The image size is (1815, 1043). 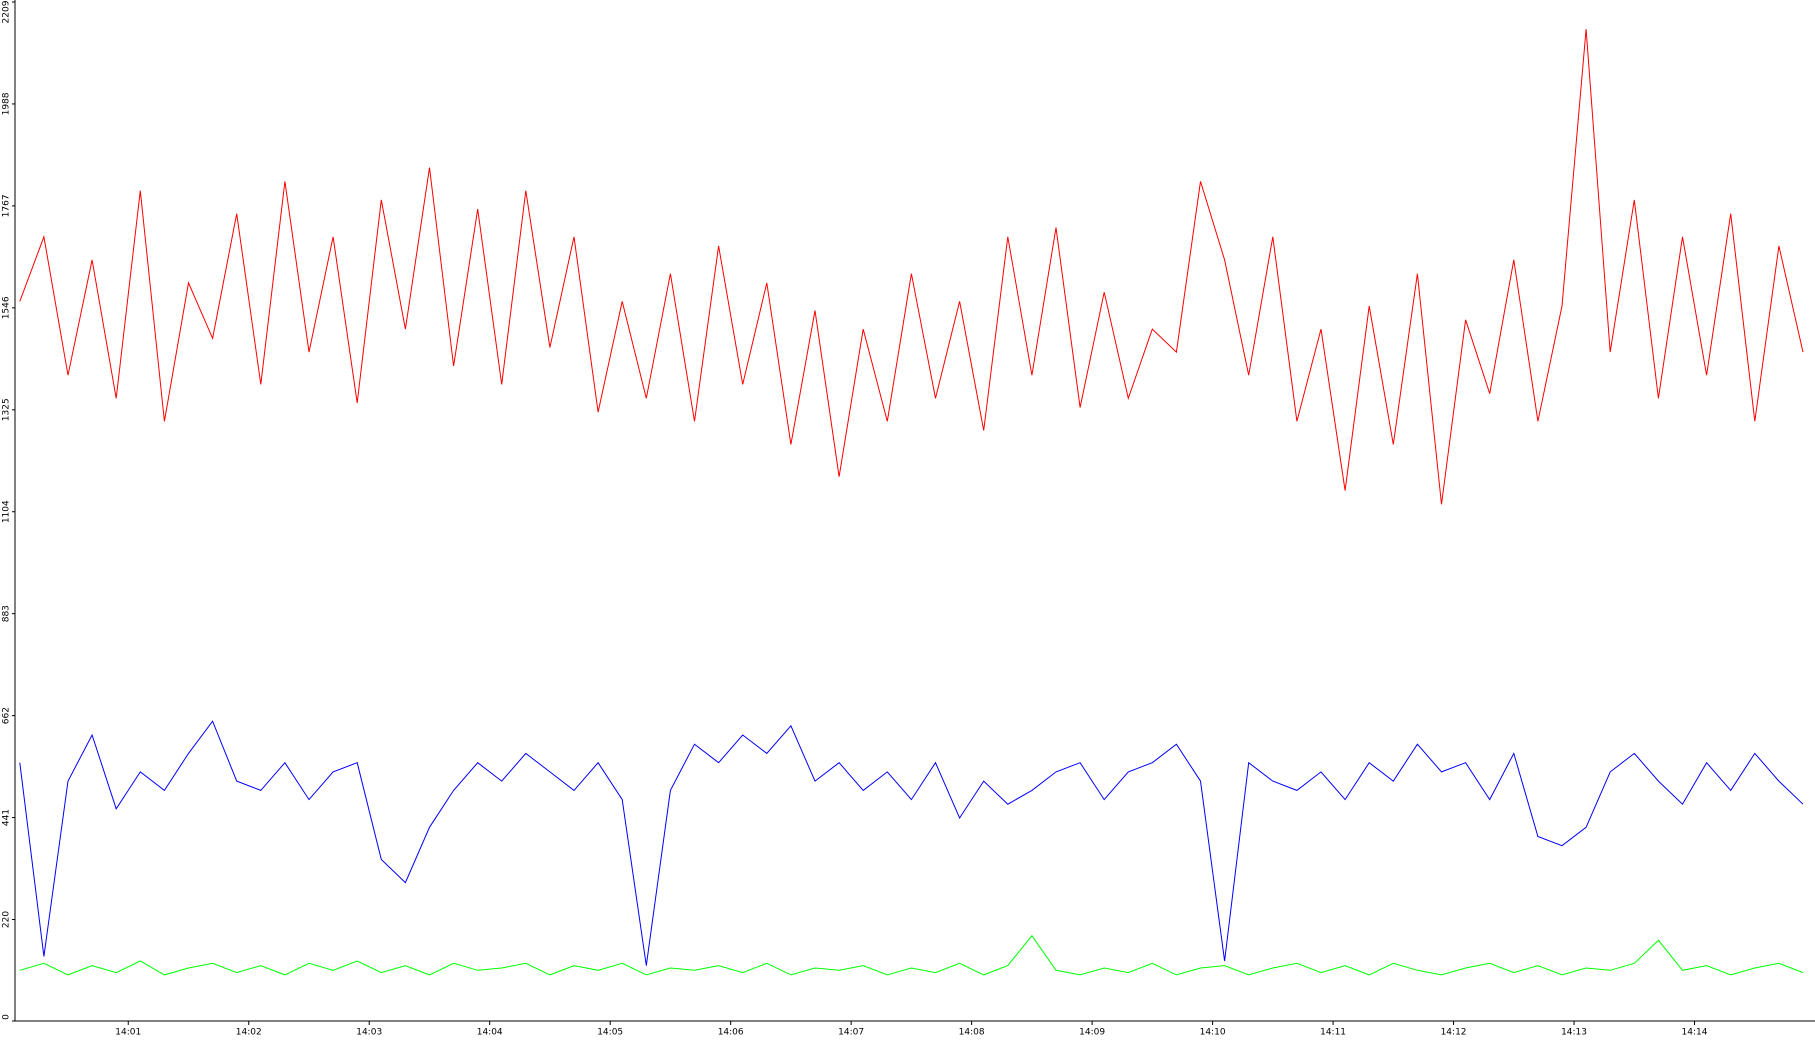 What do you see at coordinates (911, 955) in the screenshot?
I see `series-line` at bounding box center [911, 955].